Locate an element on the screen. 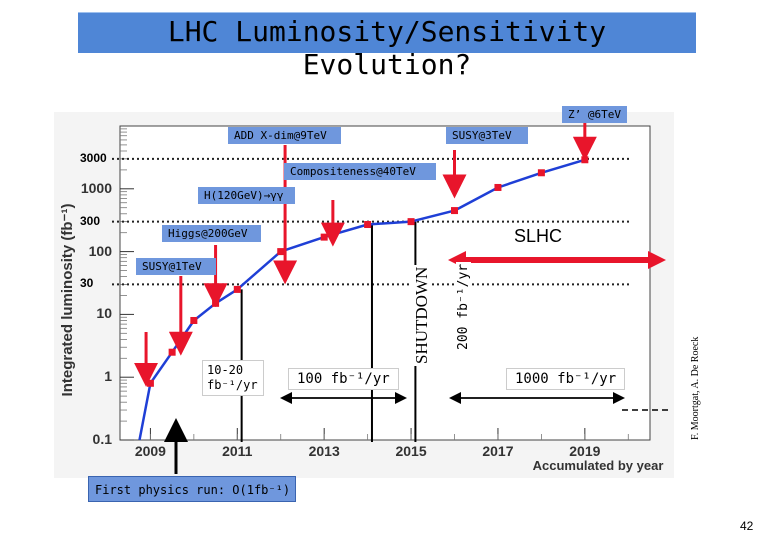 This screenshot has width=780, height=540. title-bar: LHC Luminosity/Sensitivity Evolution? is located at coordinates (387, 46).